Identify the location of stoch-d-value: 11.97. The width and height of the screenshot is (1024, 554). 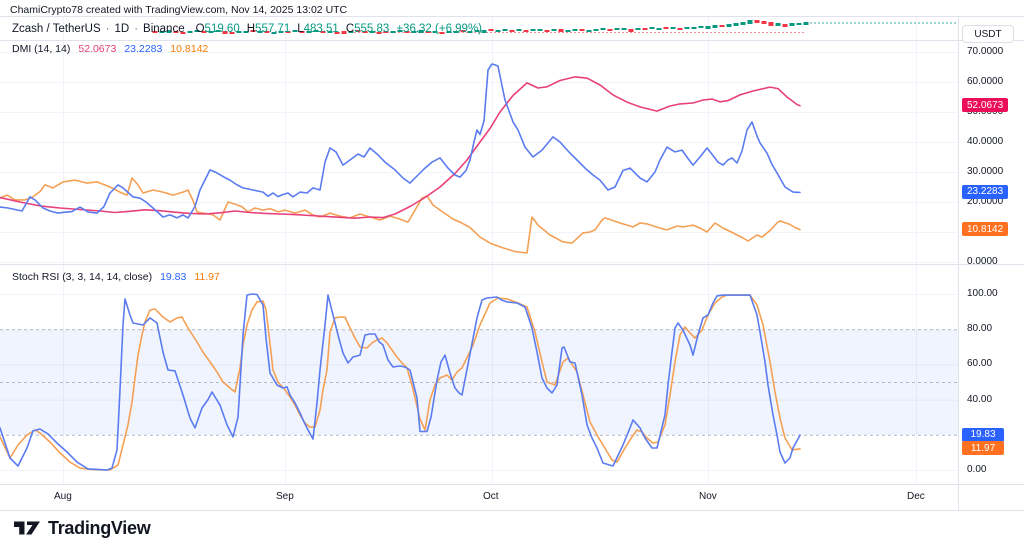
(207, 277).